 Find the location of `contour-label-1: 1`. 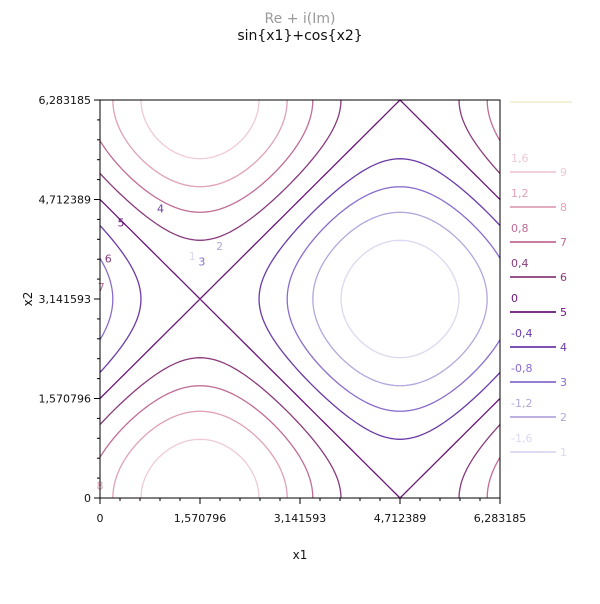

contour-label-1: 1 is located at coordinates (192, 256).